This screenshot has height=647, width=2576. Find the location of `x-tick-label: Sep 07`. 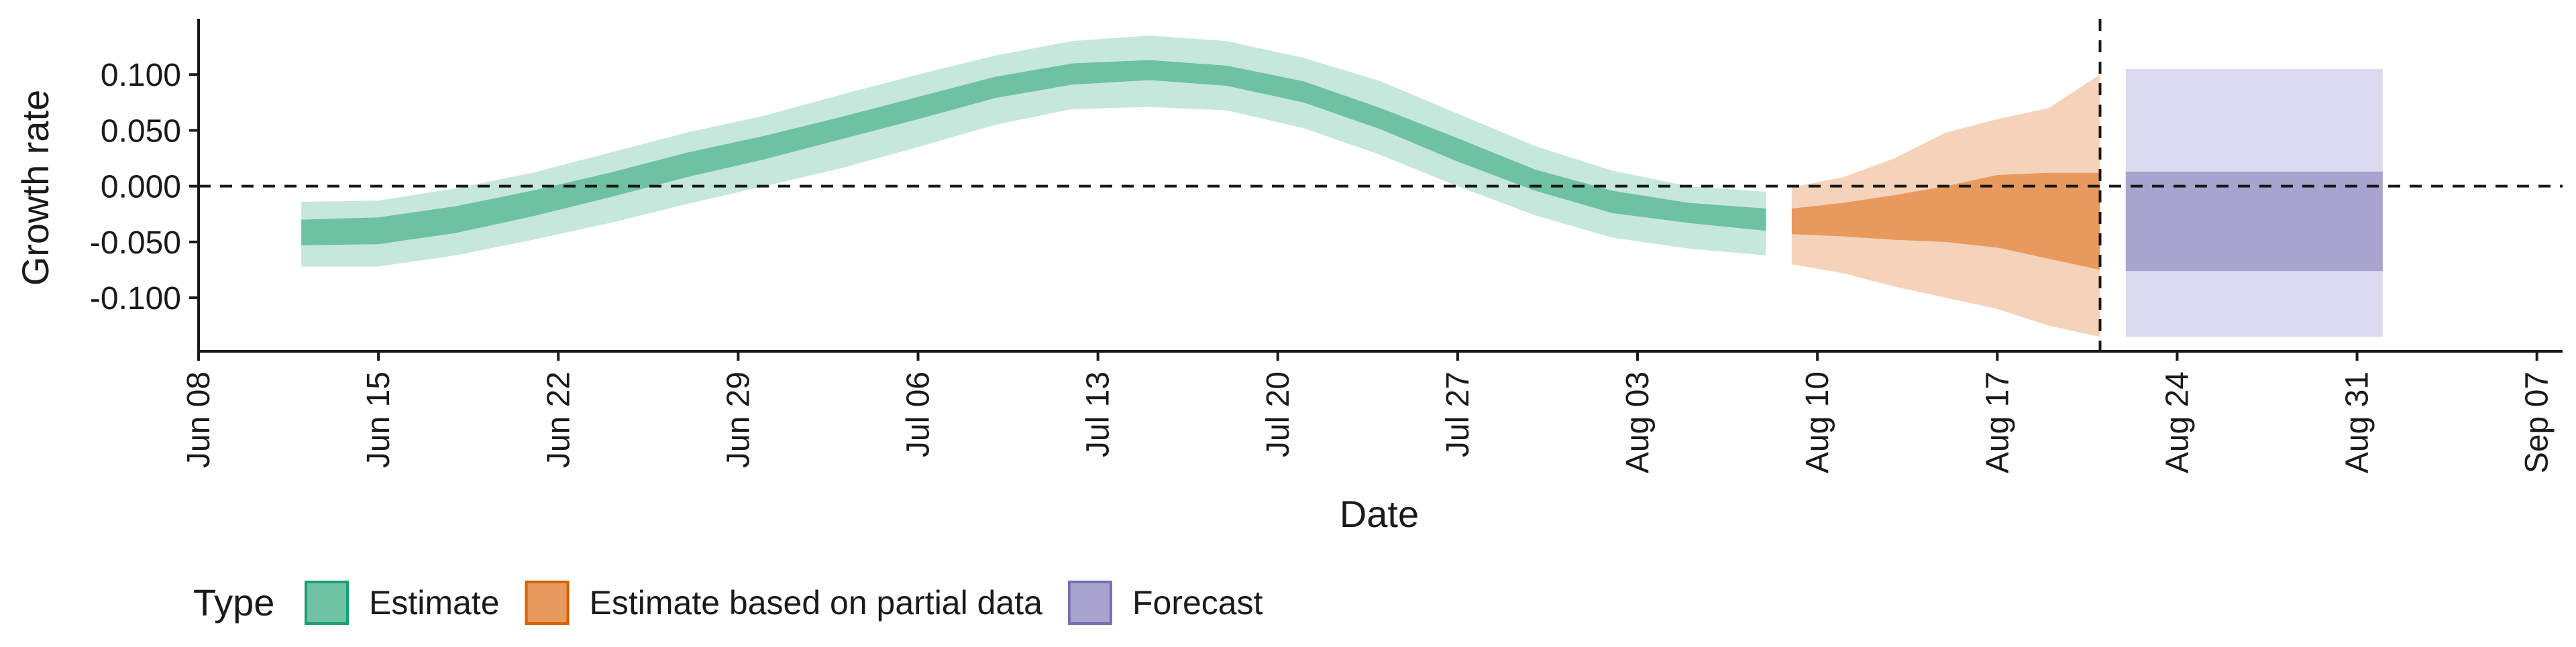

x-tick-label: Sep 07 is located at coordinates (2537, 422).